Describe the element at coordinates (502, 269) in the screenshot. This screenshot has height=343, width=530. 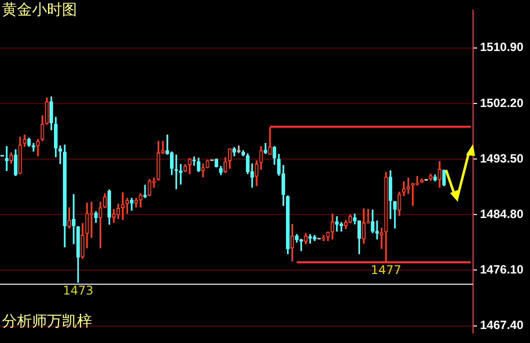
I see `y-tick-label: 1476.10` at that location.